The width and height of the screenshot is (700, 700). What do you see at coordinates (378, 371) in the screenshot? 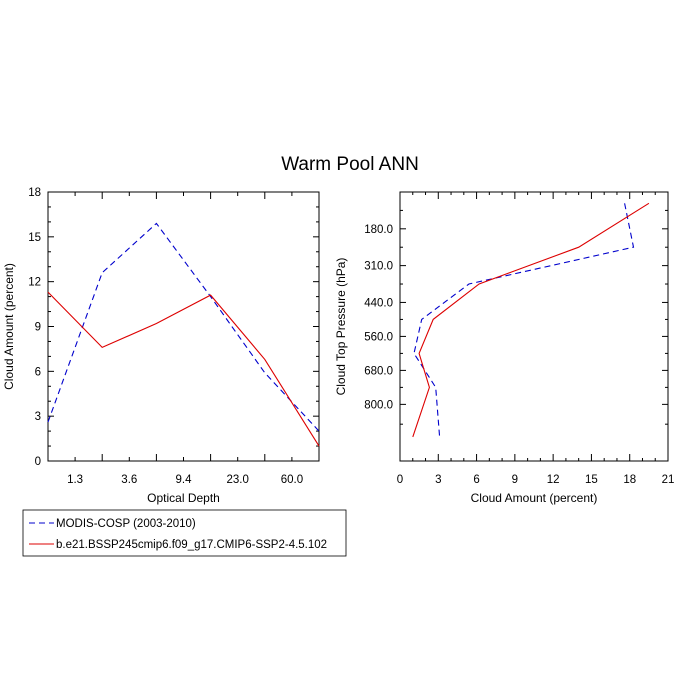
I see `right-y-tick-label: 680.0` at bounding box center [378, 371].